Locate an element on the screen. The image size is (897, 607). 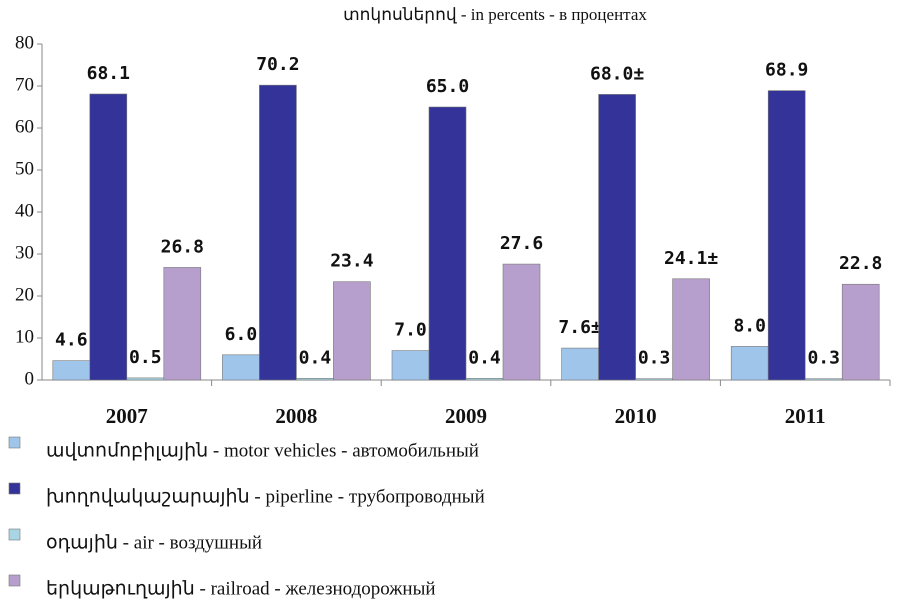
value-label: 24.1± is located at coordinates (691, 258).